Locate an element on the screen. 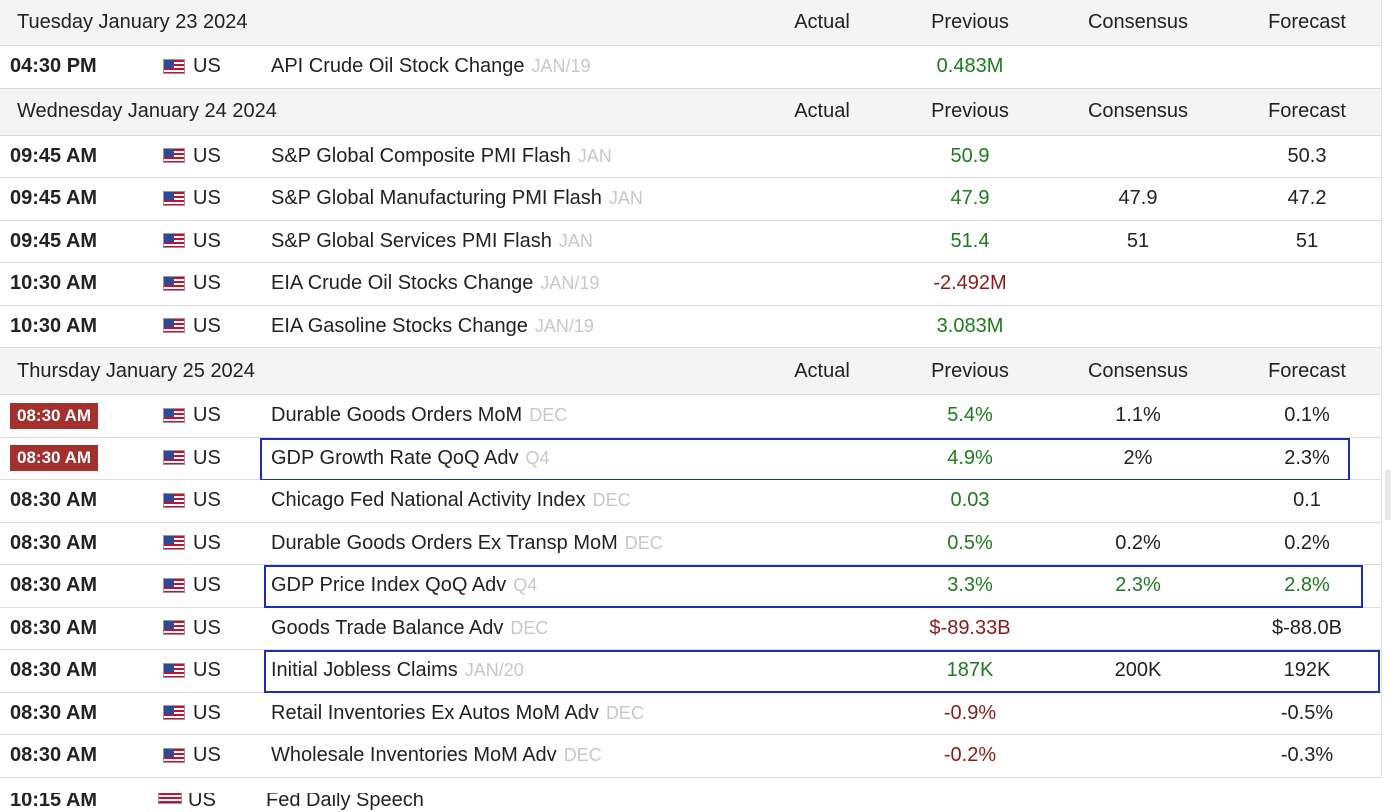  forecast-value: -0.3% is located at coordinates (1307, 755).